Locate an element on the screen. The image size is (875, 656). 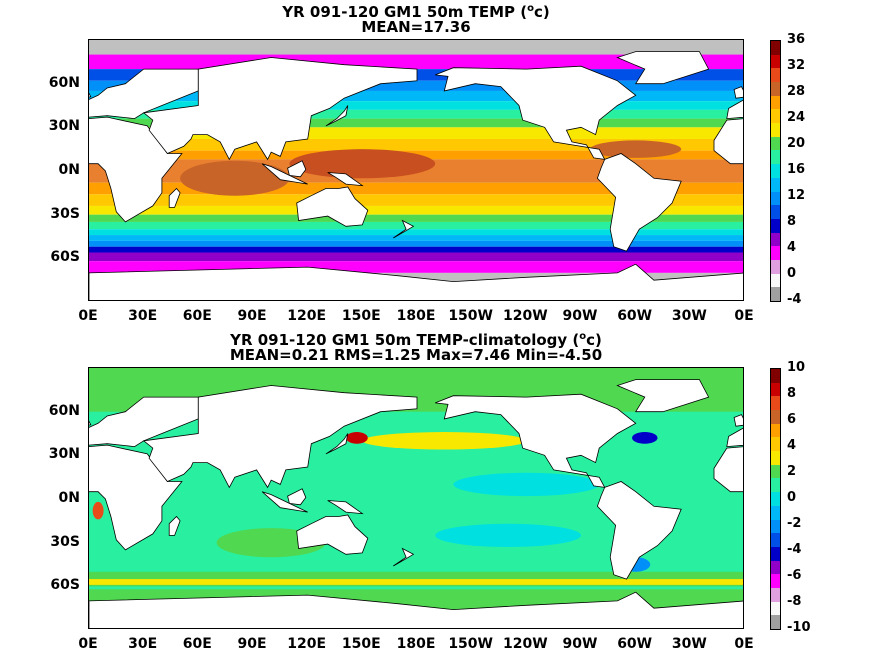
lon-tick-label: 180E is located at coordinates (416, 644).